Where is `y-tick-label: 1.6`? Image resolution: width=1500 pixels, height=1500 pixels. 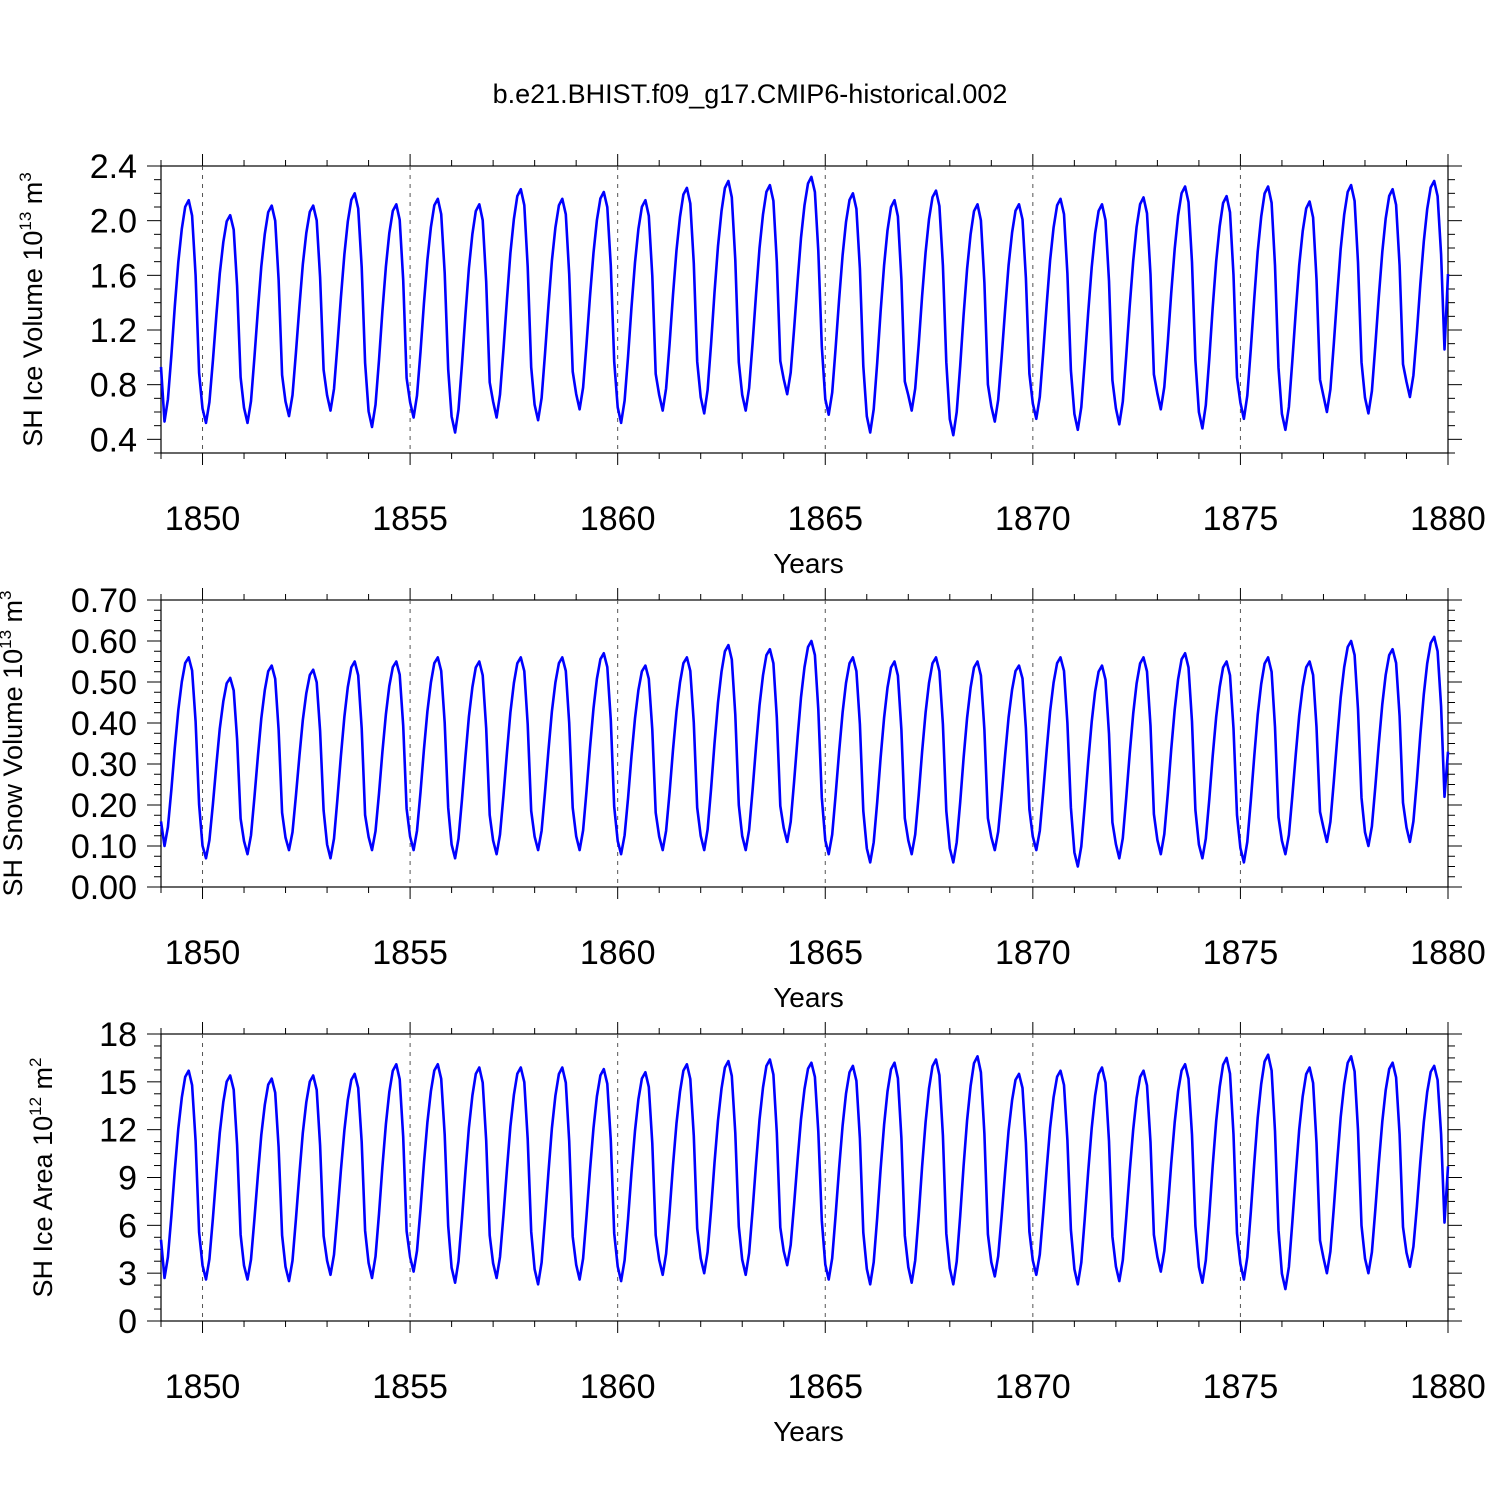 y-tick-label: 1.6 is located at coordinates (113, 276).